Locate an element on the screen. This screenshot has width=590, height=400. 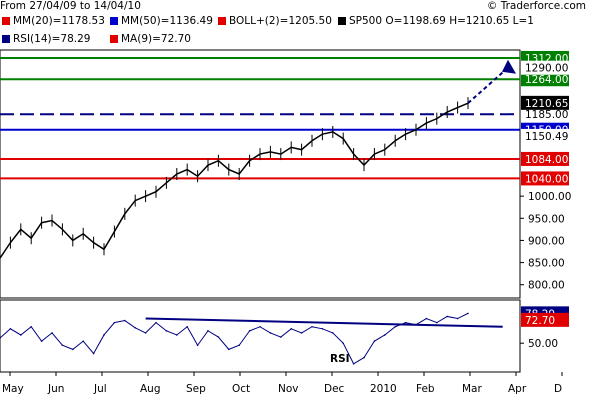
month-label-3: Aug is located at coordinates (150, 389).